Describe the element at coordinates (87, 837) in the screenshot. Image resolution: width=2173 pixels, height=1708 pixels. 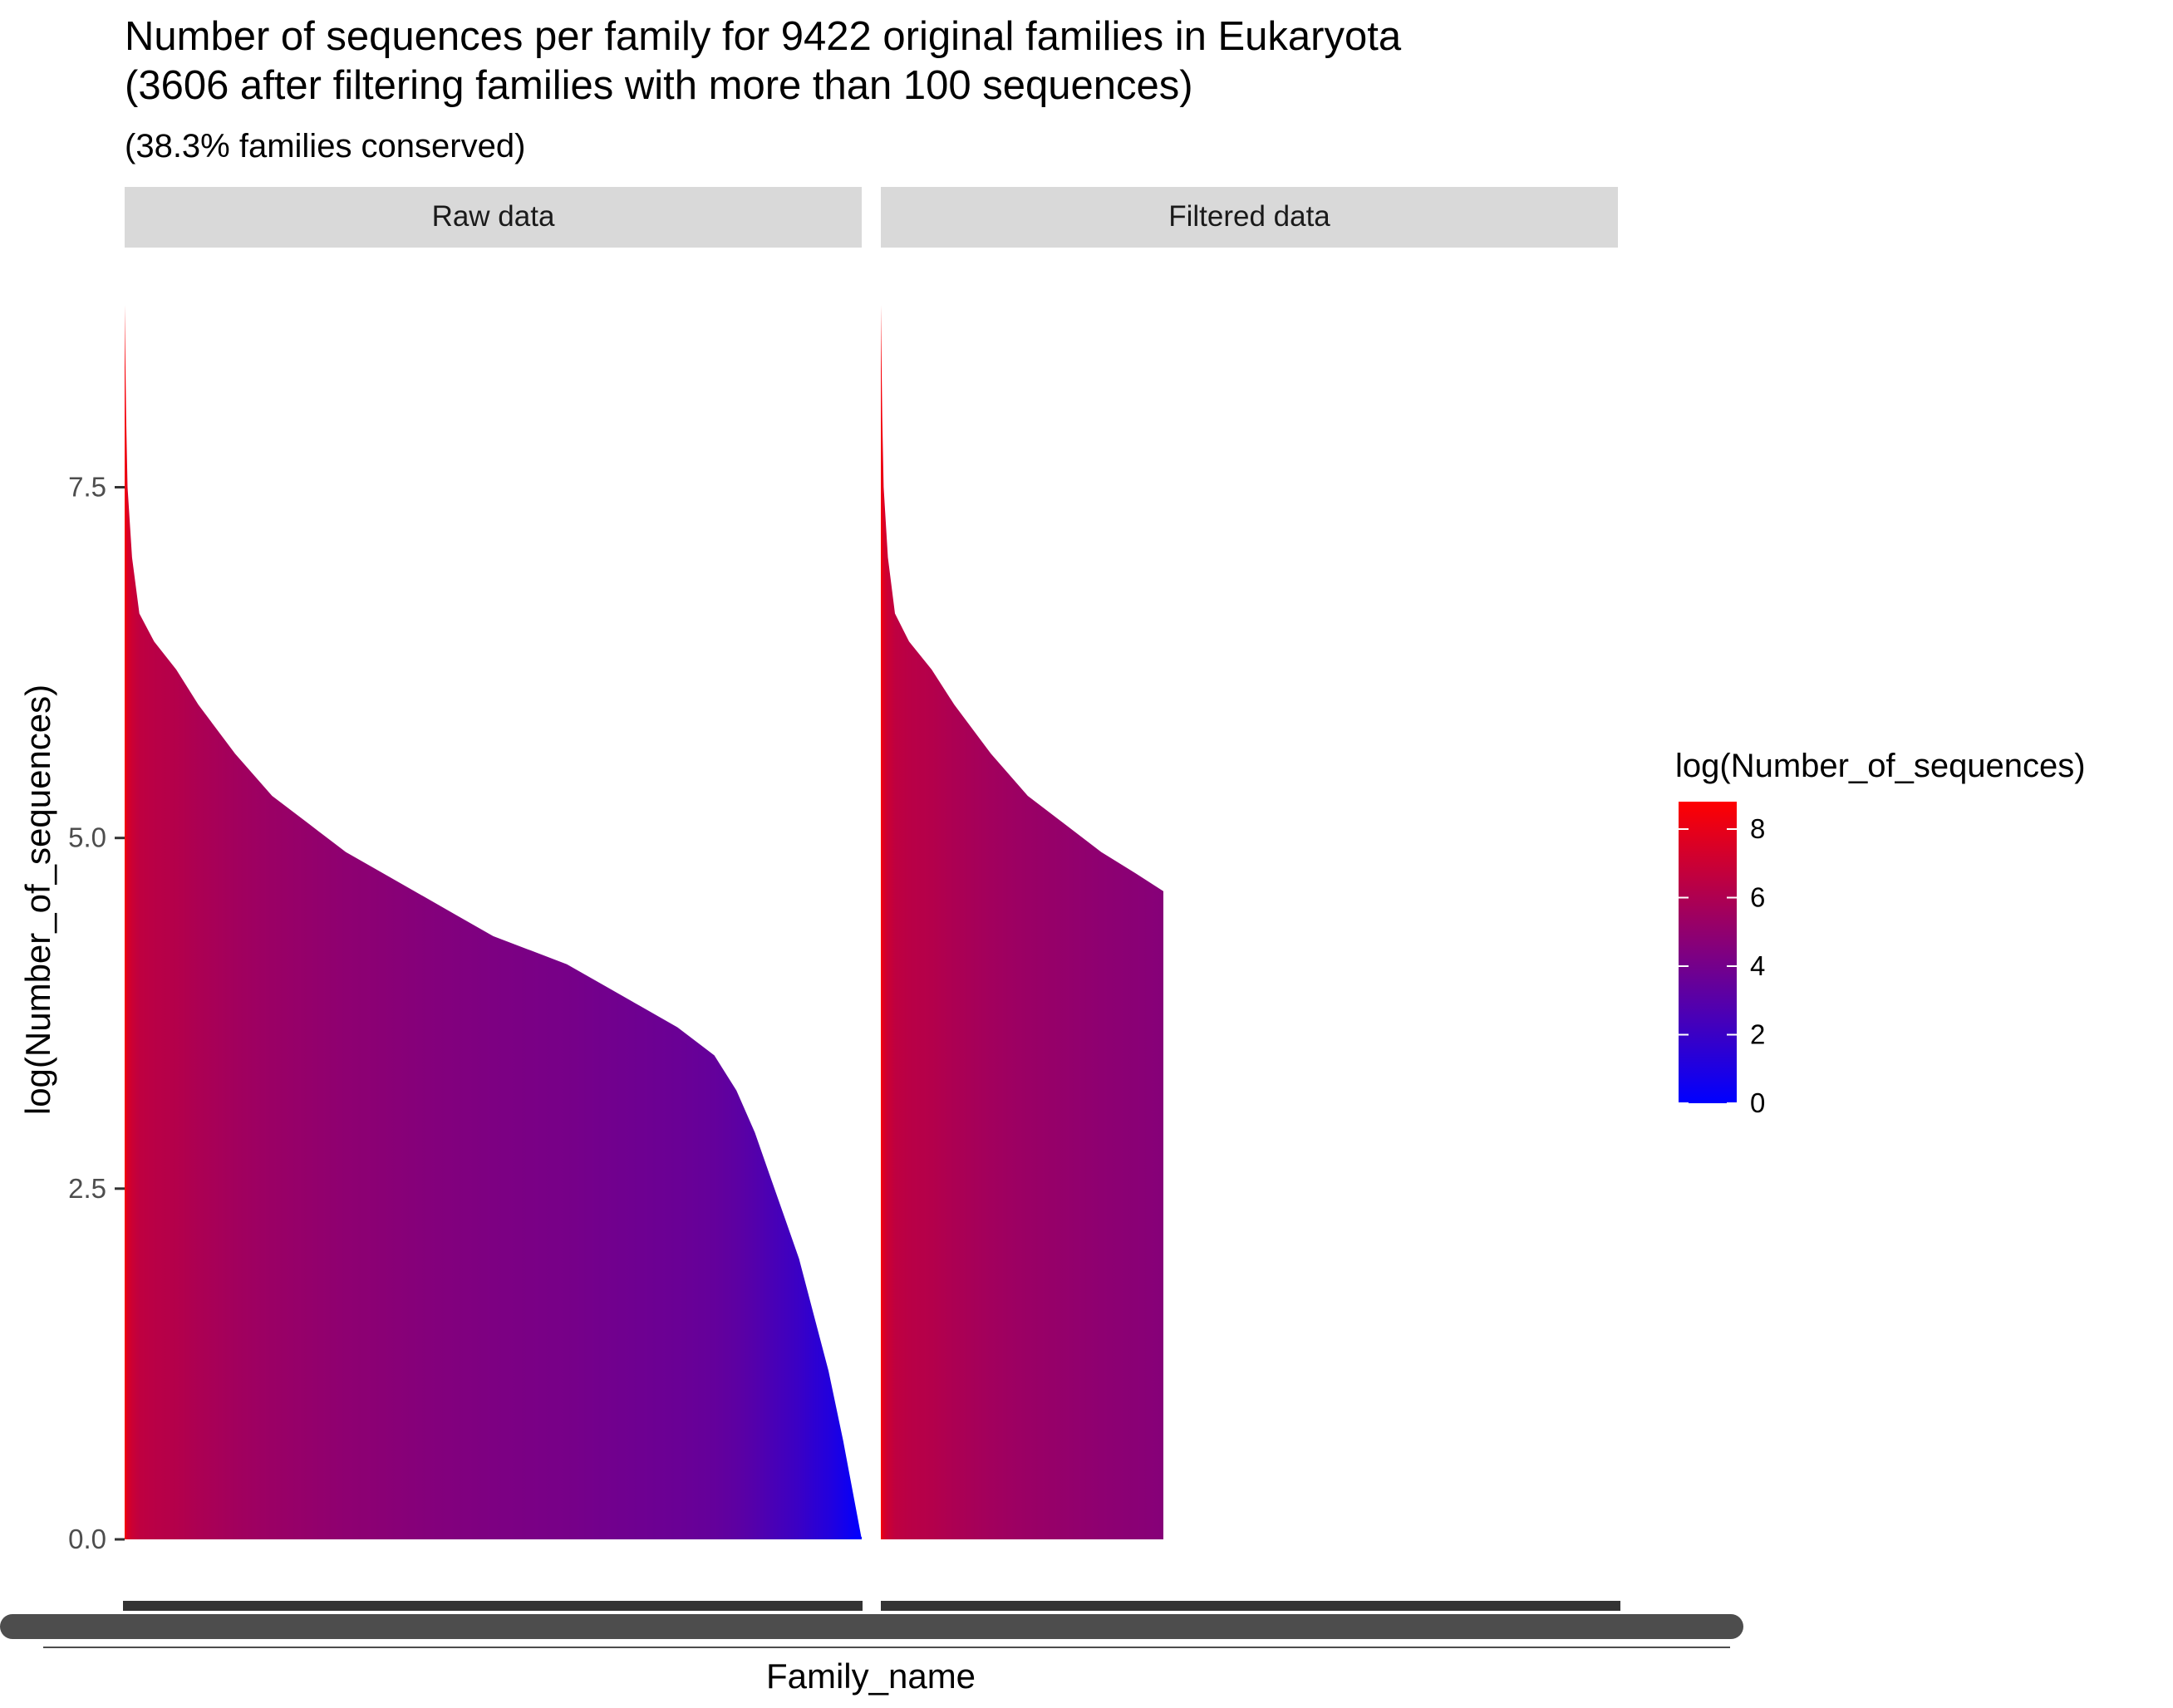
I see `y-tick-label: 5.0` at that location.